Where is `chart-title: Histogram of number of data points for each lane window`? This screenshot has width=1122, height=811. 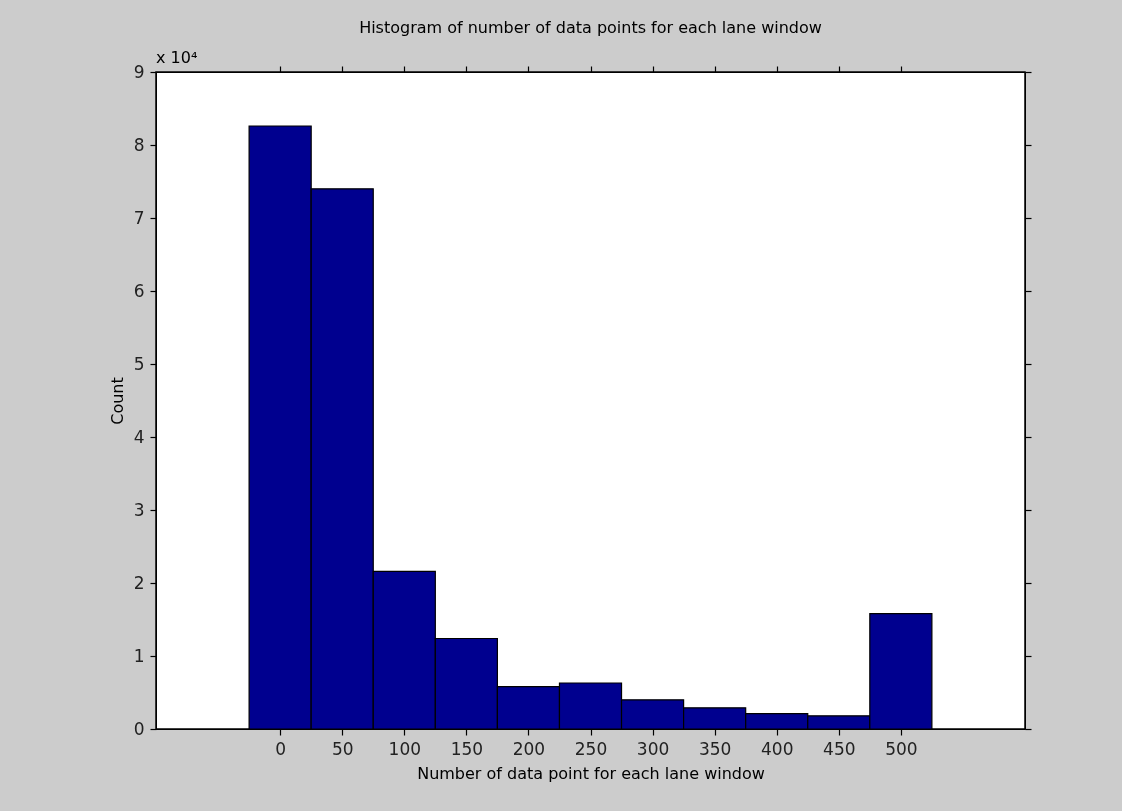 chart-title: Histogram of number of data points for each lane window is located at coordinates (590, 27).